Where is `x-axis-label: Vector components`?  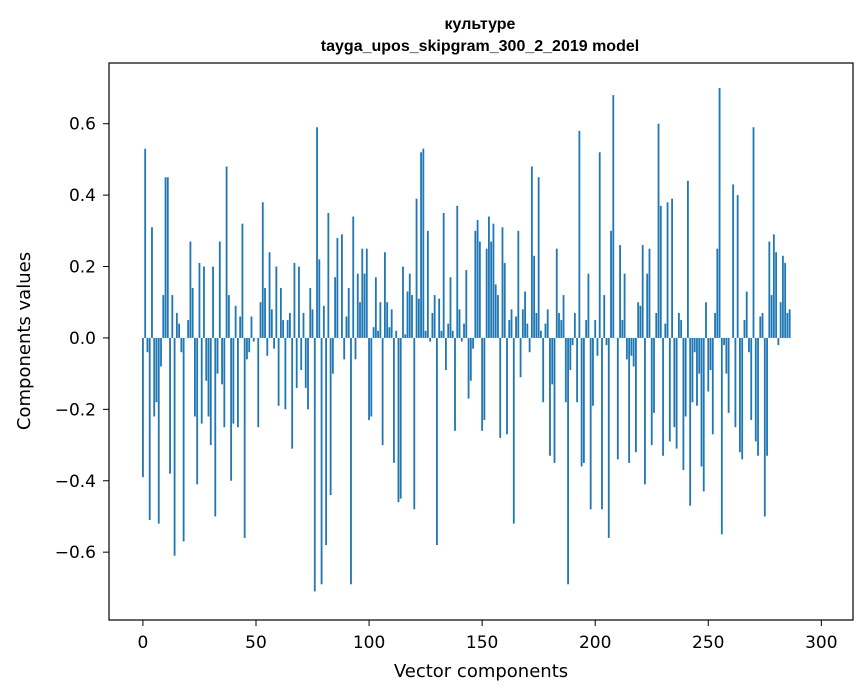
x-axis-label: Vector components is located at coordinates (481, 671).